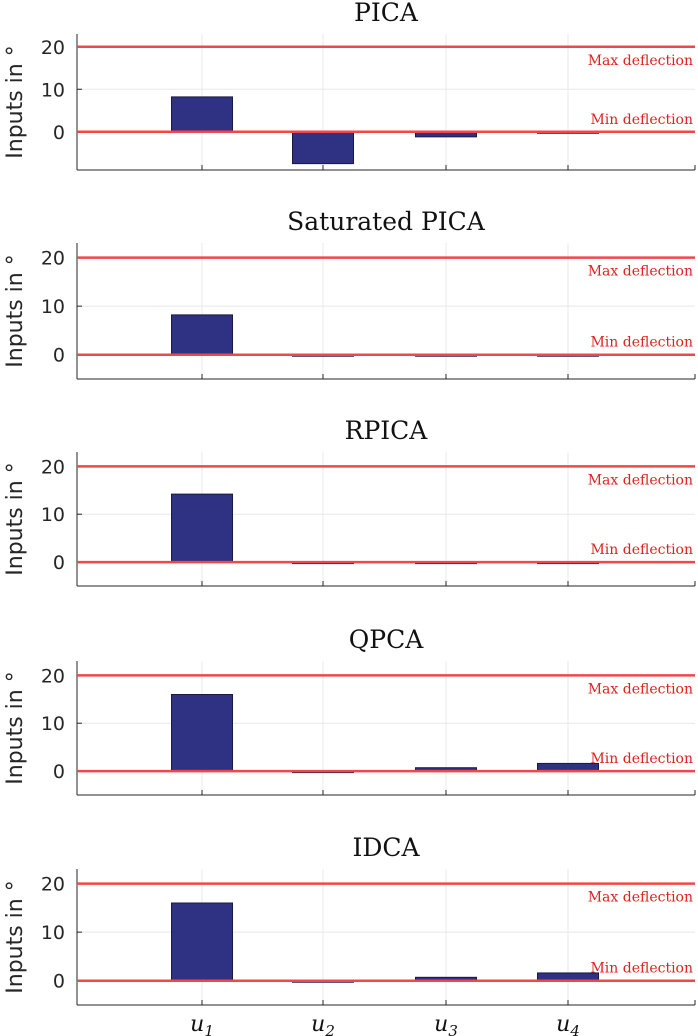 Image resolution: width=698 pixels, height=1036 pixels. What do you see at coordinates (386, 13) in the screenshot?
I see `chart-title: PICA` at bounding box center [386, 13].